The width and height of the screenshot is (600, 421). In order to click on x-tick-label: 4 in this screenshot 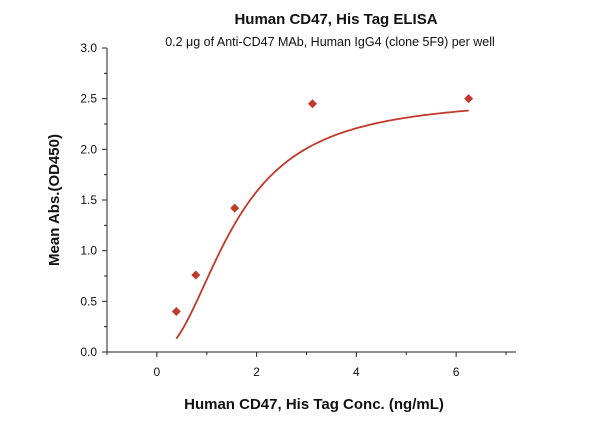, I will do `click(356, 372)`.